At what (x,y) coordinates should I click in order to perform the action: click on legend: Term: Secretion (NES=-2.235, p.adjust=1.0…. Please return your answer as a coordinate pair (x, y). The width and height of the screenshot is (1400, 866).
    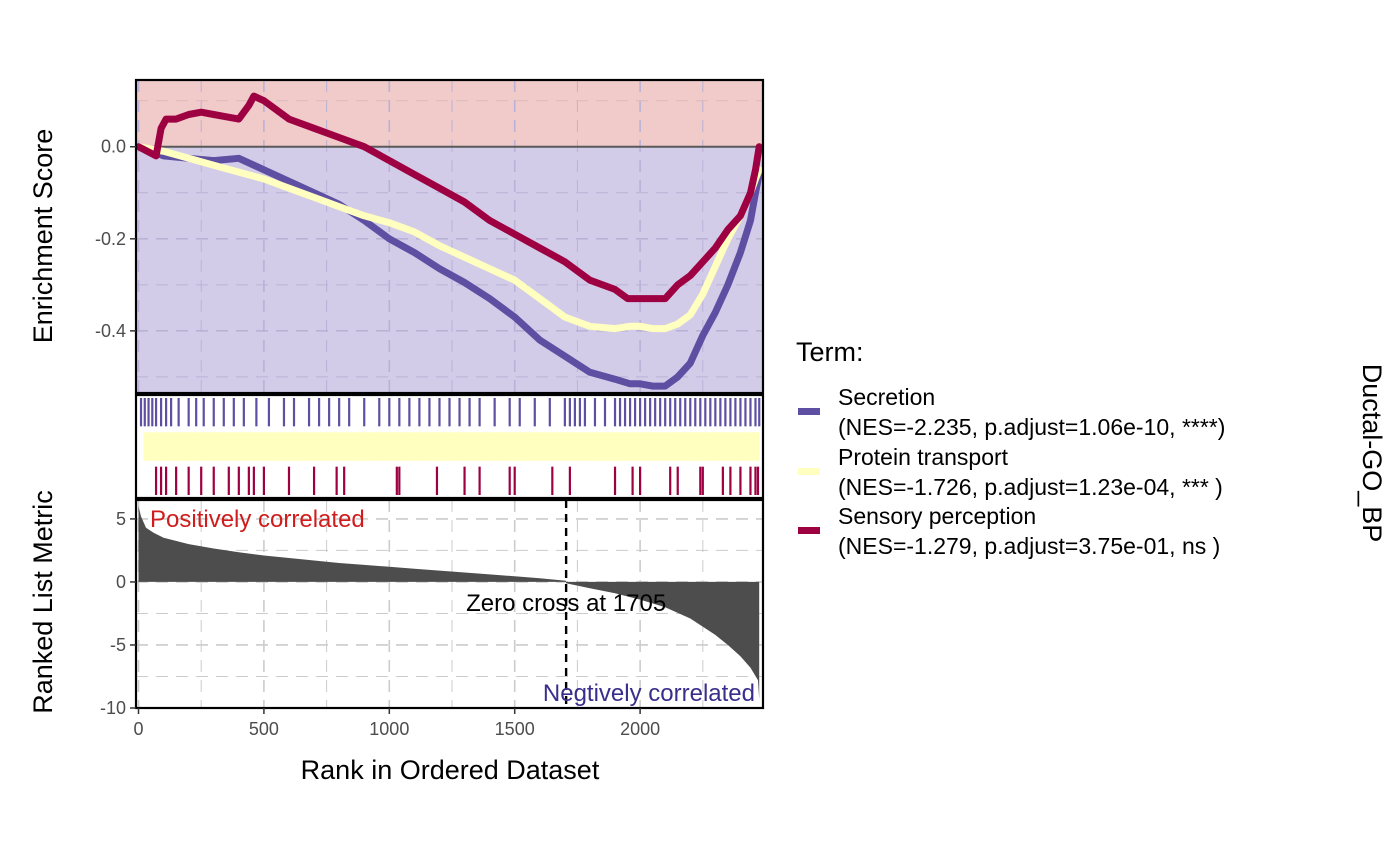
    Looking at the image, I should click on (1010, 448).